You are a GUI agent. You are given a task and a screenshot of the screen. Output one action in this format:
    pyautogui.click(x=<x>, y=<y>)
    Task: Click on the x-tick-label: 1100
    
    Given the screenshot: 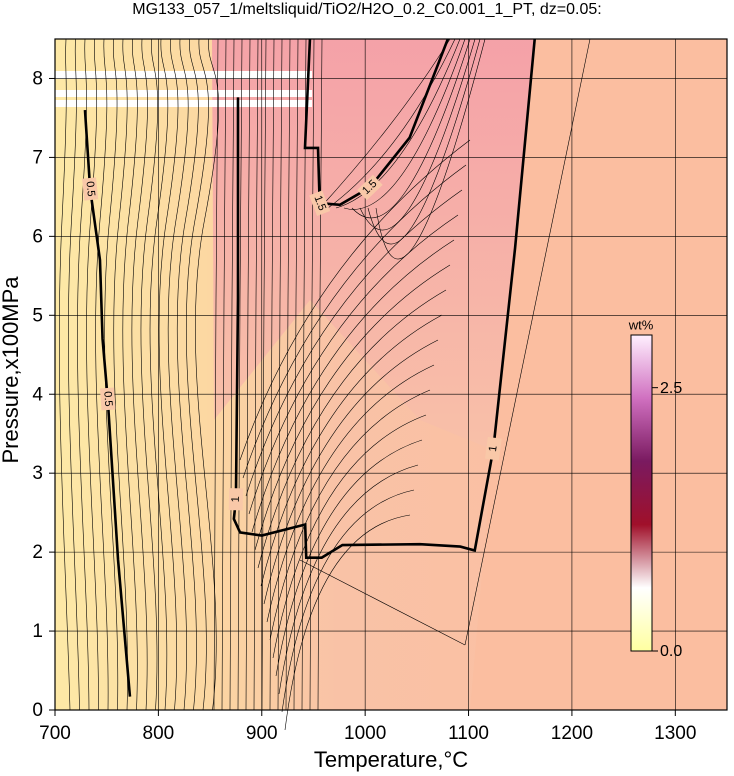 What is the action you would take?
    pyautogui.click(x=468, y=733)
    